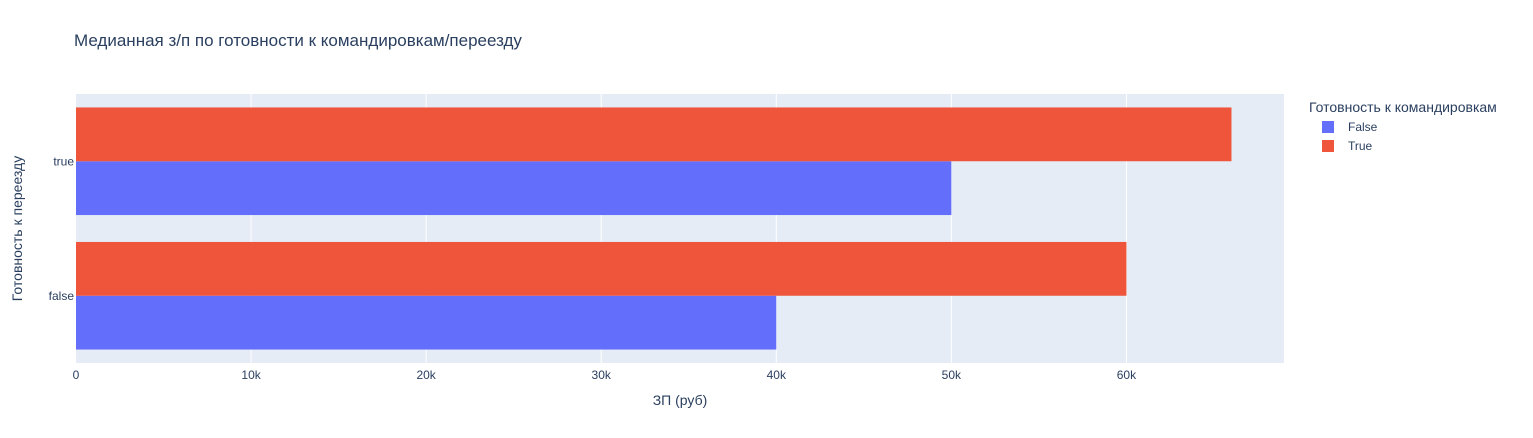 The height and width of the screenshot is (438, 1533). Describe the element at coordinates (1360, 146) in the screenshot. I see `legend-label-true: True` at that location.